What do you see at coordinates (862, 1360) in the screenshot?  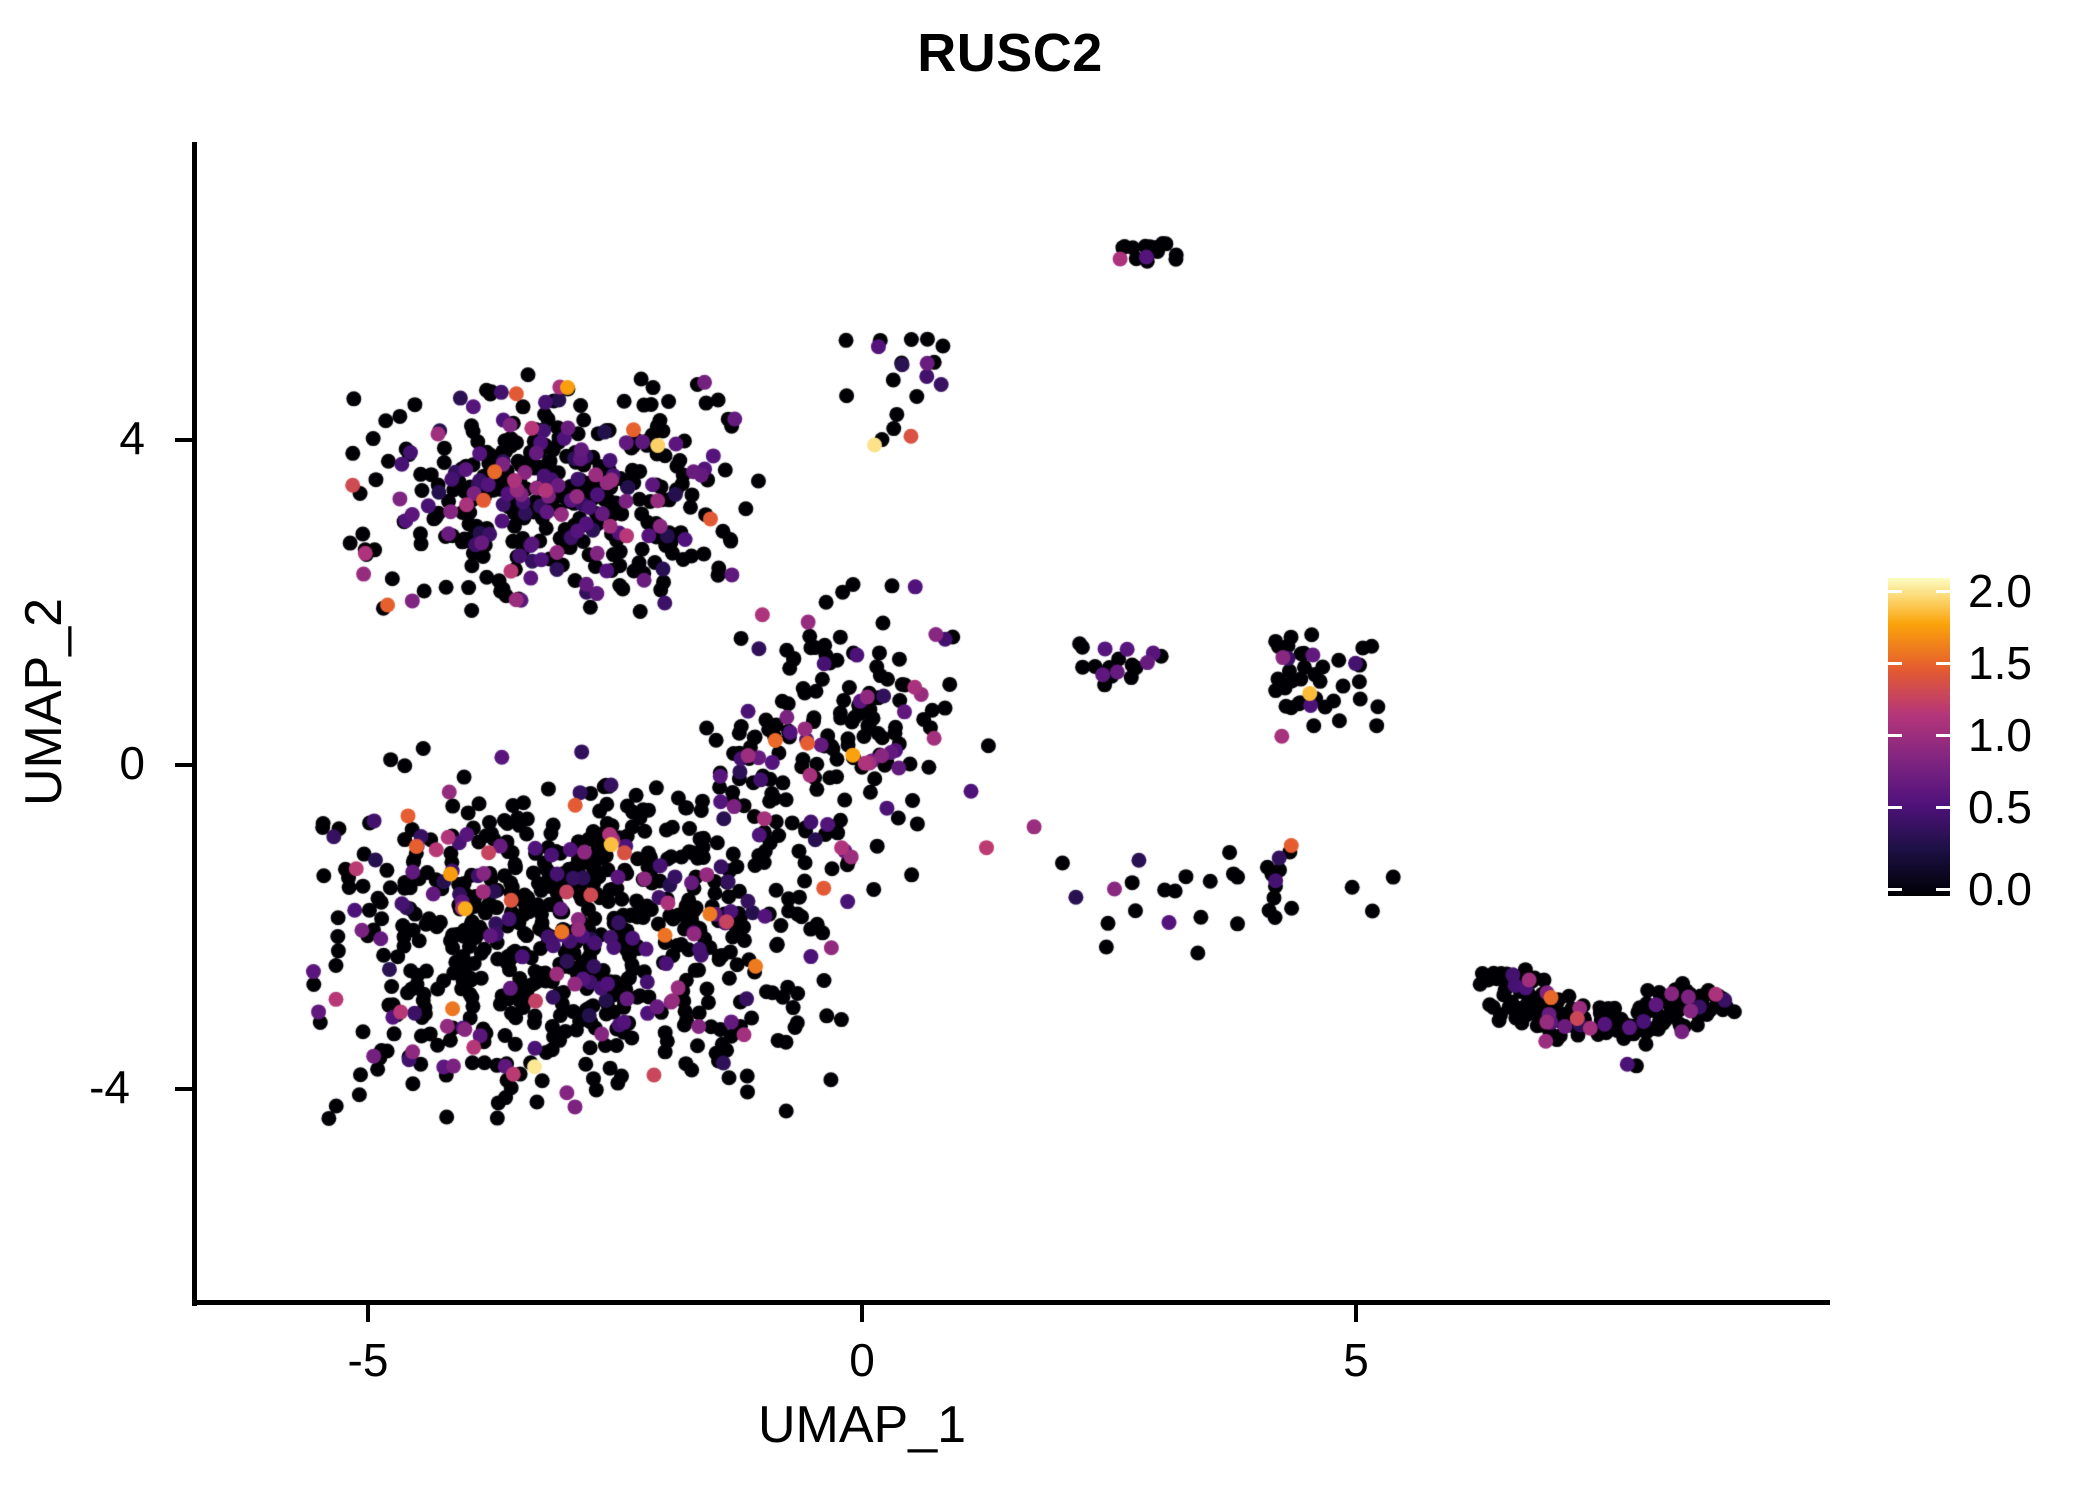 I see `x-tick-label: 0` at bounding box center [862, 1360].